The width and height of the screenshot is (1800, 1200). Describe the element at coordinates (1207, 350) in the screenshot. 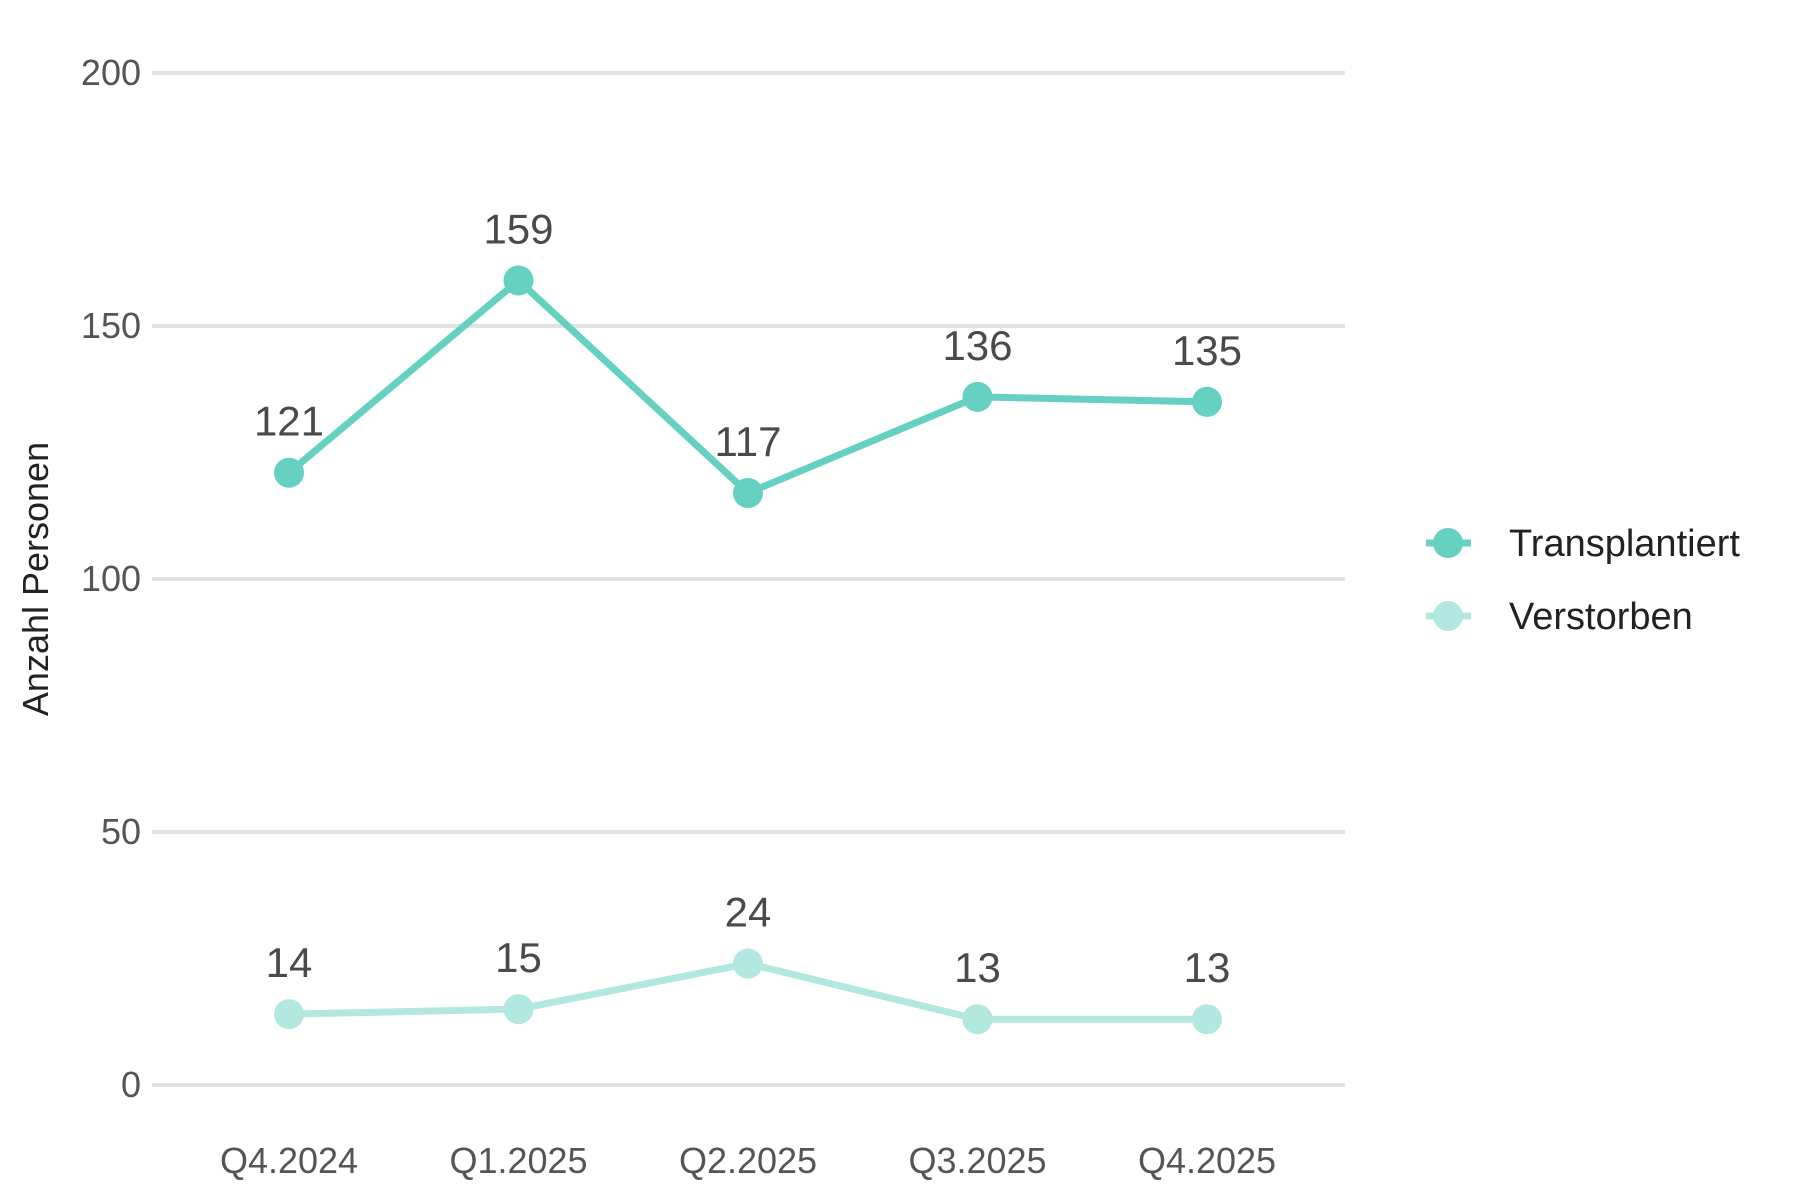

I see `data-label: 135` at that location.